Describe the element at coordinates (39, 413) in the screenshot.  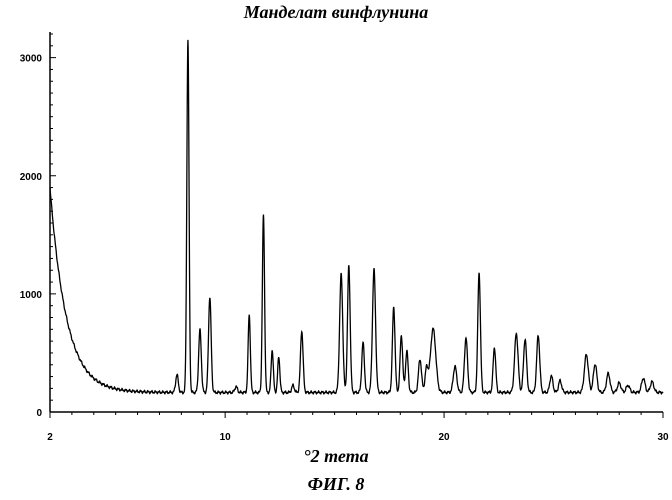
I see `y-tick-label: 0` at that location.